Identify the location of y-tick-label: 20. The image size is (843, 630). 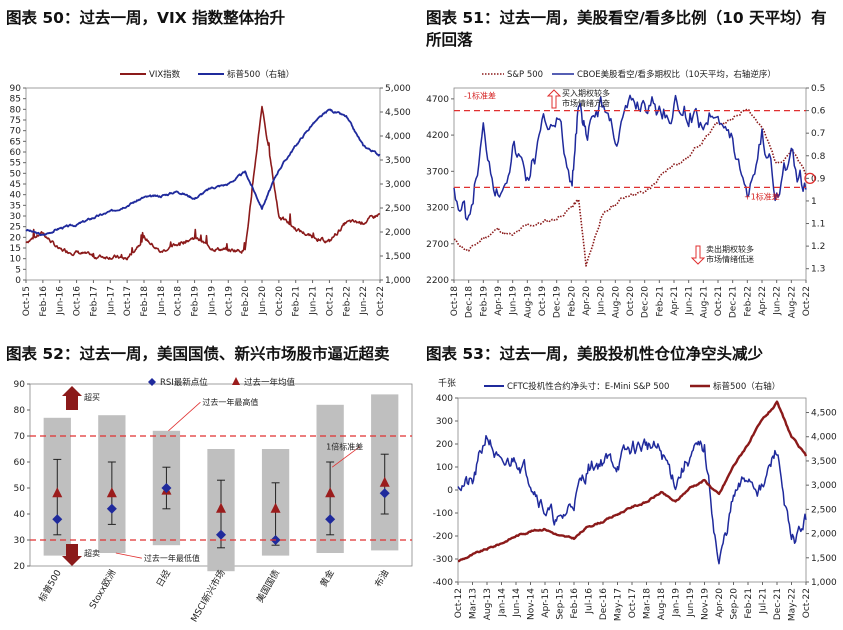
(20, 567).